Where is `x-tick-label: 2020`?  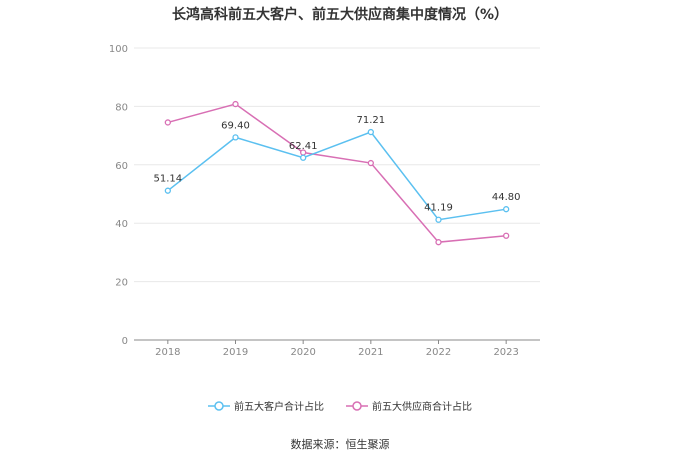 x-tick-label: 2020 is located at coordinates (302, 352).